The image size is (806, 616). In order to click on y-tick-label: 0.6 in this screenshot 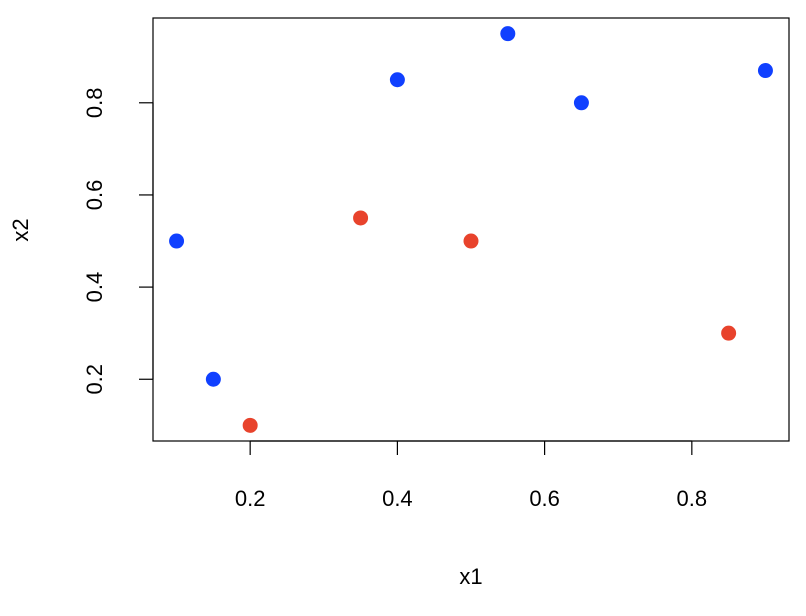, I will do `click(94, 195)`.